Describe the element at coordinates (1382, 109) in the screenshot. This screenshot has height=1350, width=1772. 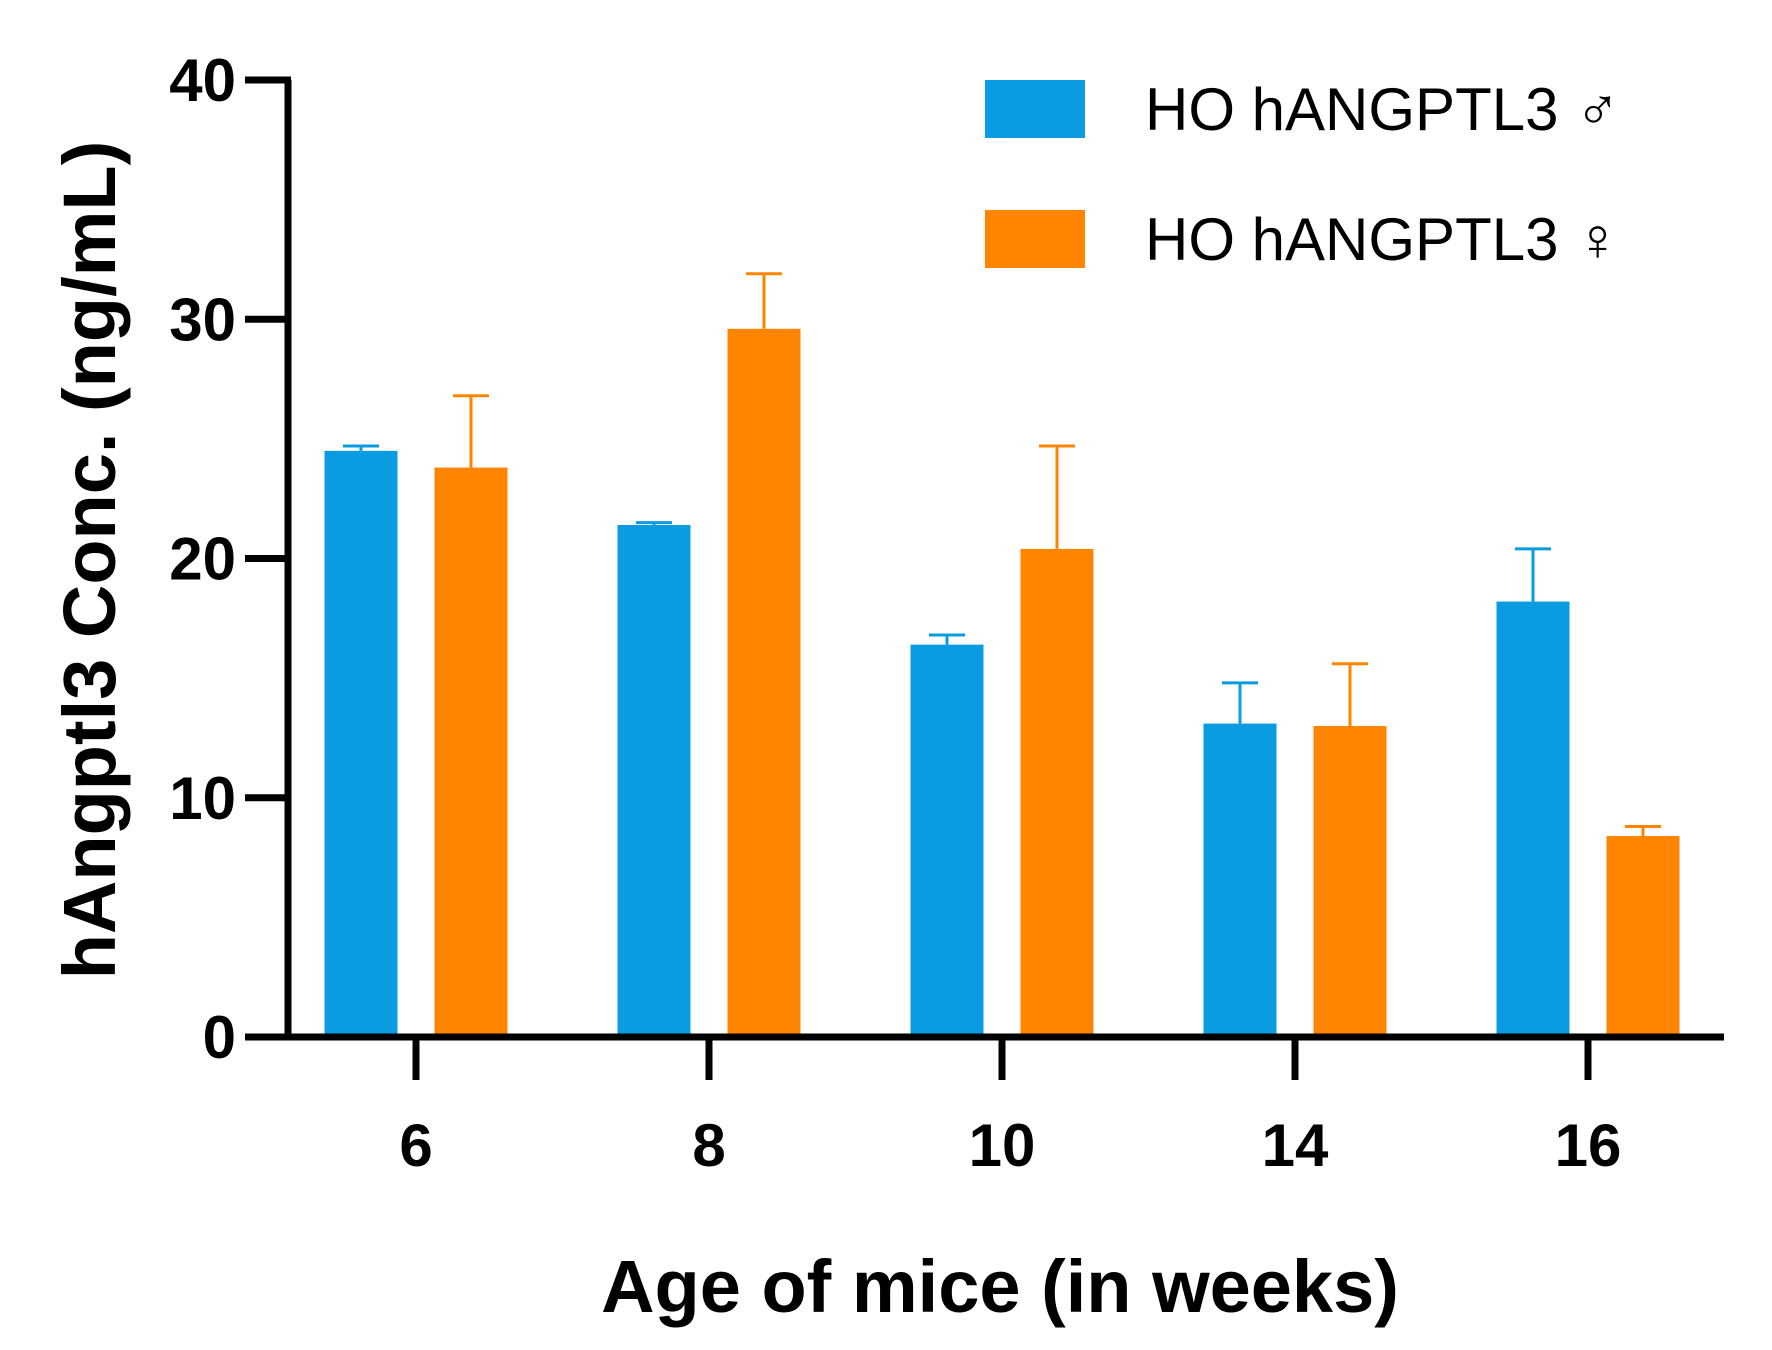
I see `legend-label: HO hANGPTL3 ♂` at that location.